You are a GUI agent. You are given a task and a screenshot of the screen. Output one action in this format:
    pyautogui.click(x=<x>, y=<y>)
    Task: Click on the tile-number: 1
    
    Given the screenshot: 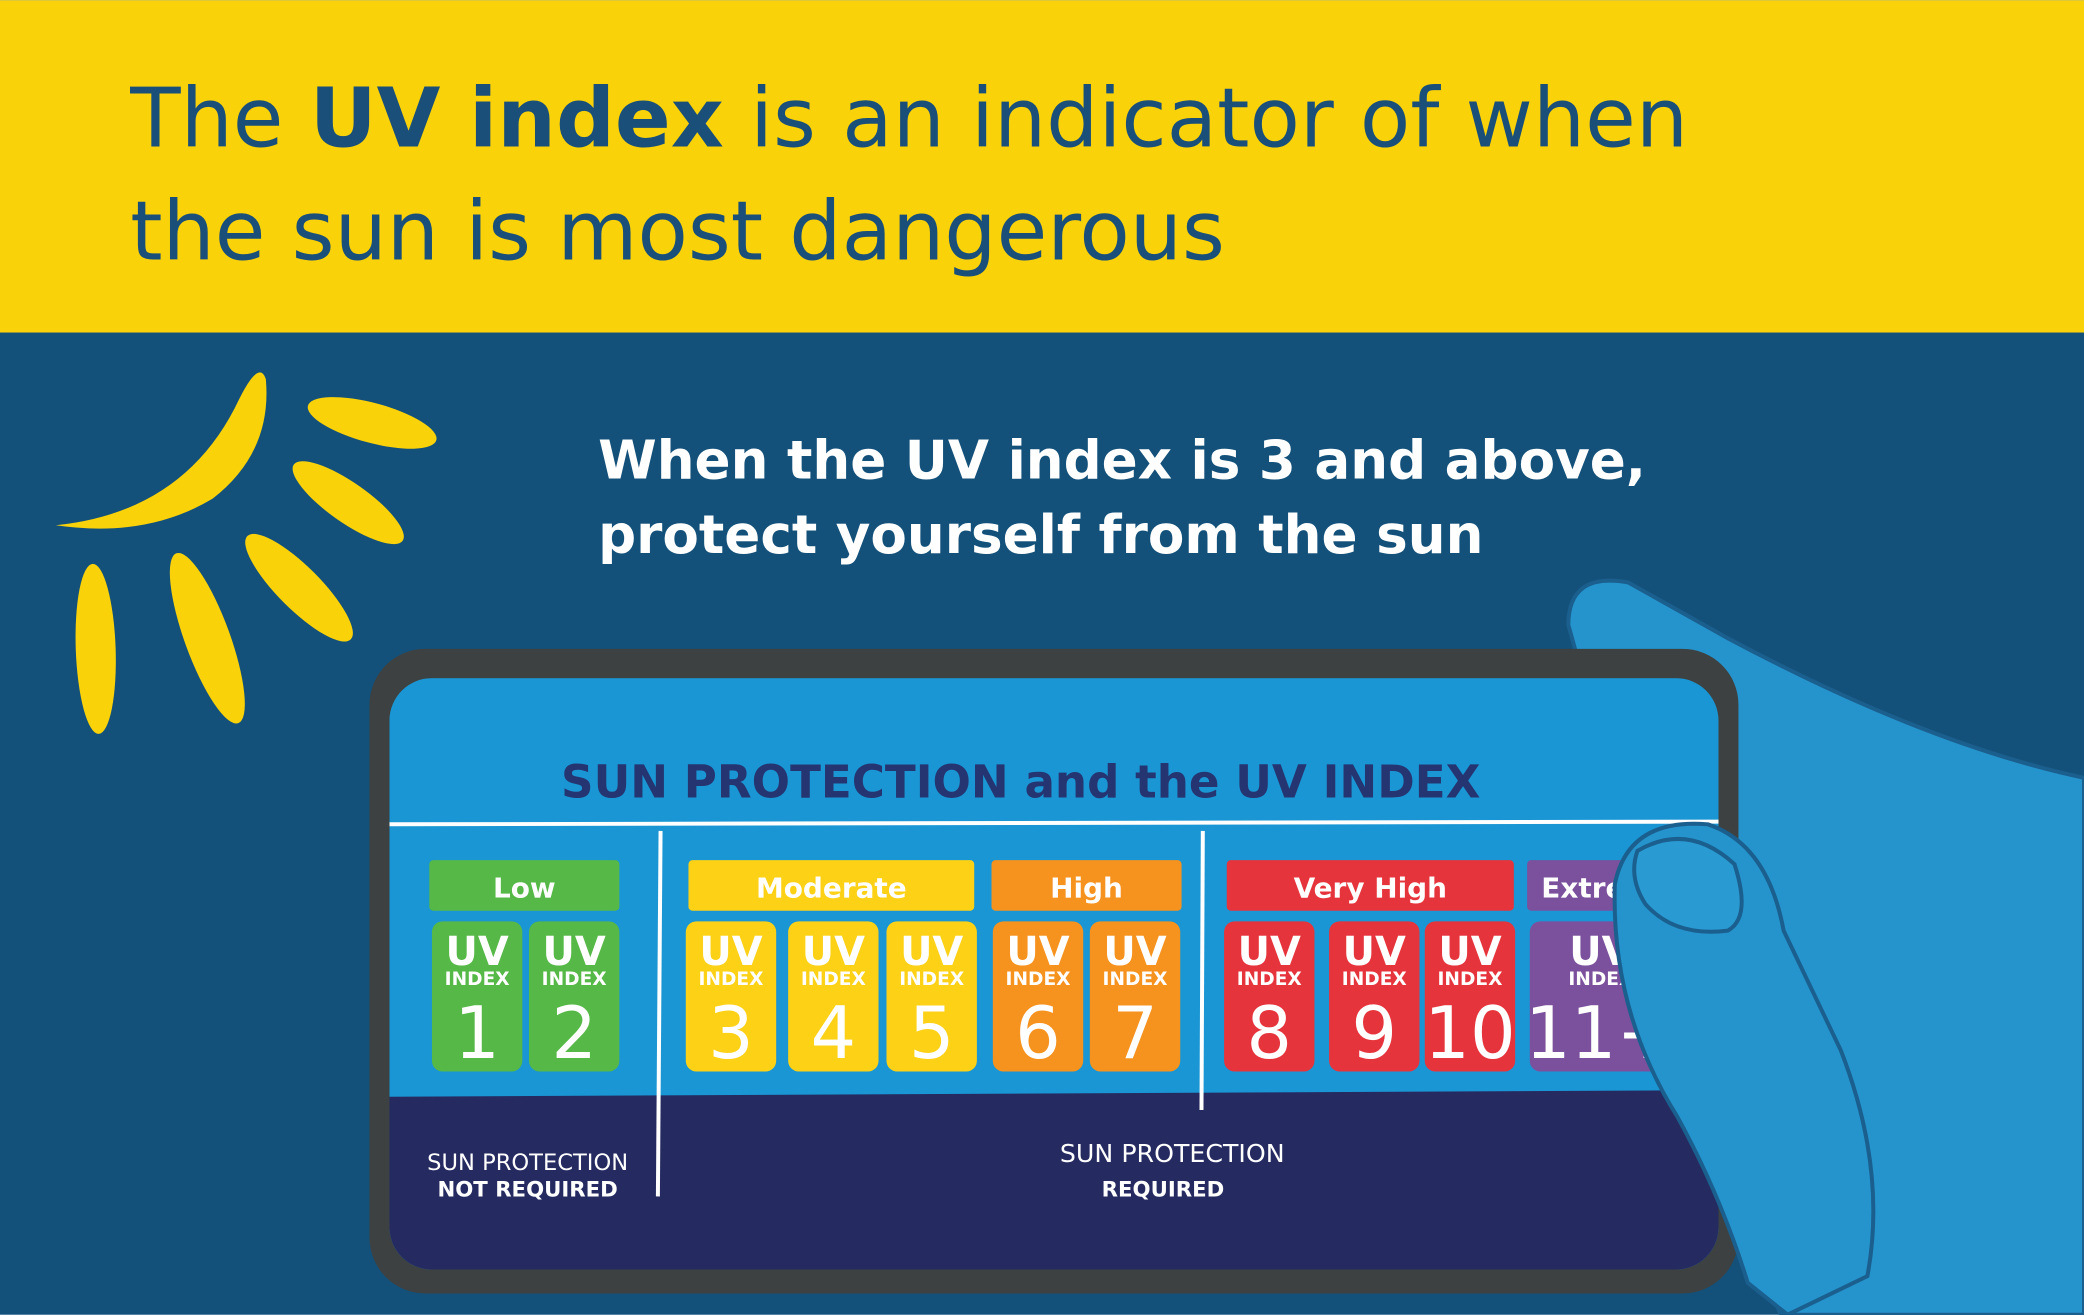 What is the action you would take?
    pyautogui.click(x=477, y=1033)
    